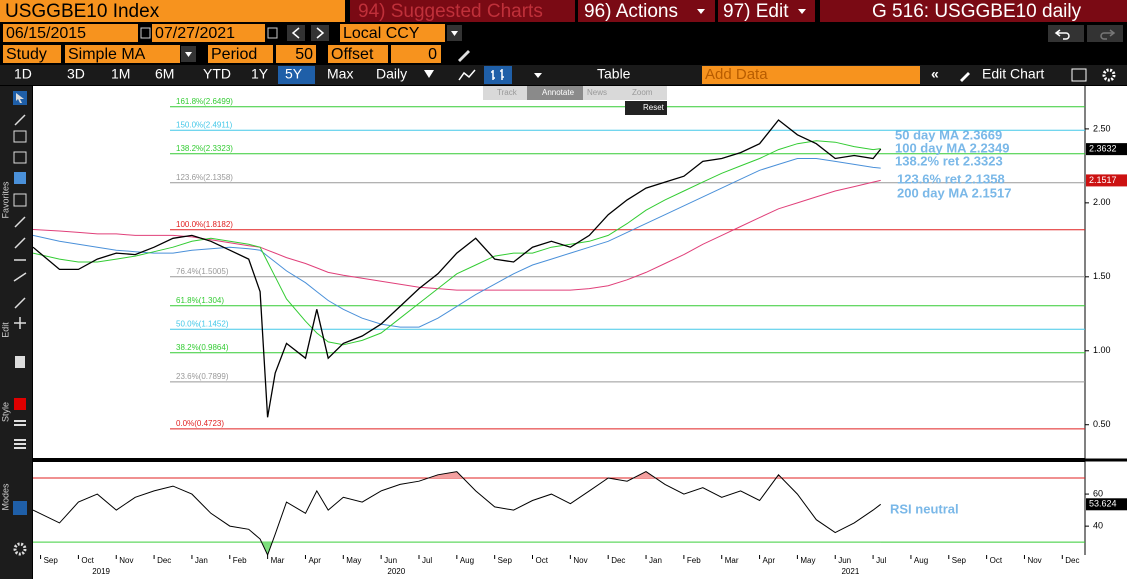 Image resolution: width=1127 pixels, height=579 pixels. I want to click on start-date-field, so click(70, 33).